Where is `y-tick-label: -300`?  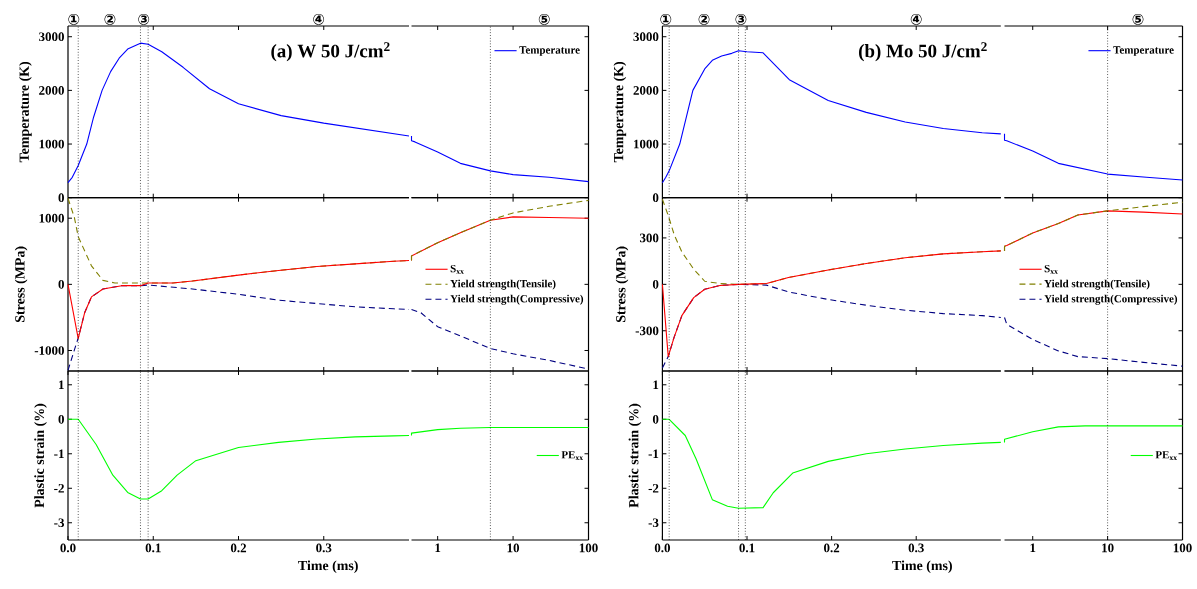
y-tick-label: -300 is located at coordinates (647, 331).